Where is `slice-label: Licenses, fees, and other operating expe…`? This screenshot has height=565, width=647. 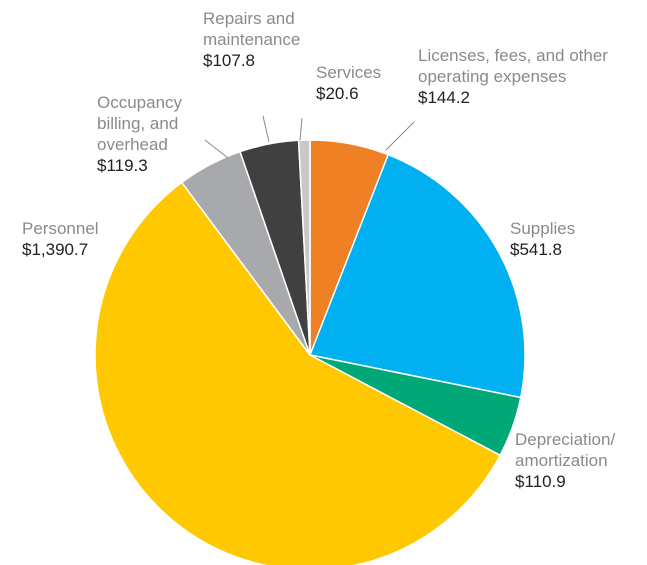 slice-label: Licenses, fees, and other operating expe… is located at coordinates (513, 76).